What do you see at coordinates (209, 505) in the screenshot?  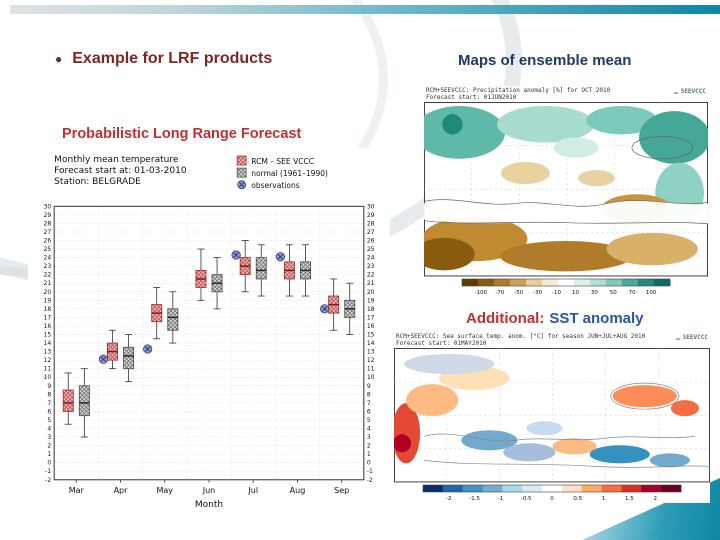 I see `svg-text: Month` at bounding box center [209, 505].